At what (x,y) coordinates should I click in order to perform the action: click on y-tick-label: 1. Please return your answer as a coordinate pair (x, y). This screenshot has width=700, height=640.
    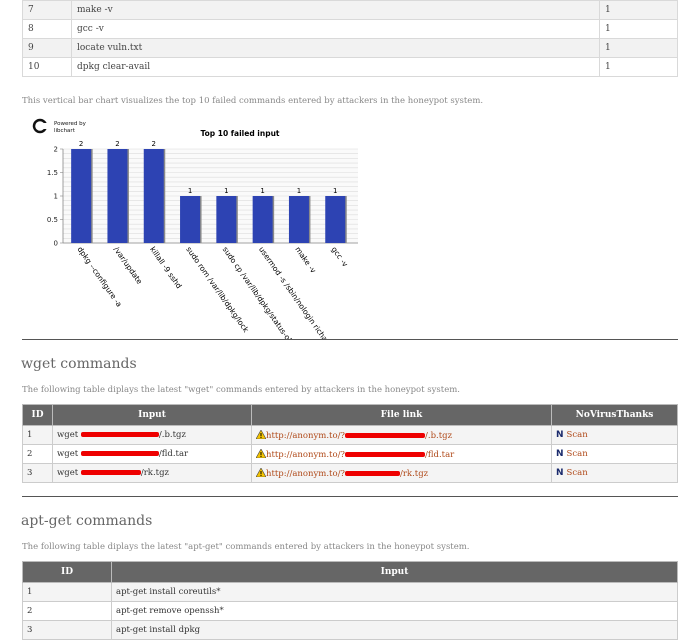
    Looking at the image, I should click on (56, 197).